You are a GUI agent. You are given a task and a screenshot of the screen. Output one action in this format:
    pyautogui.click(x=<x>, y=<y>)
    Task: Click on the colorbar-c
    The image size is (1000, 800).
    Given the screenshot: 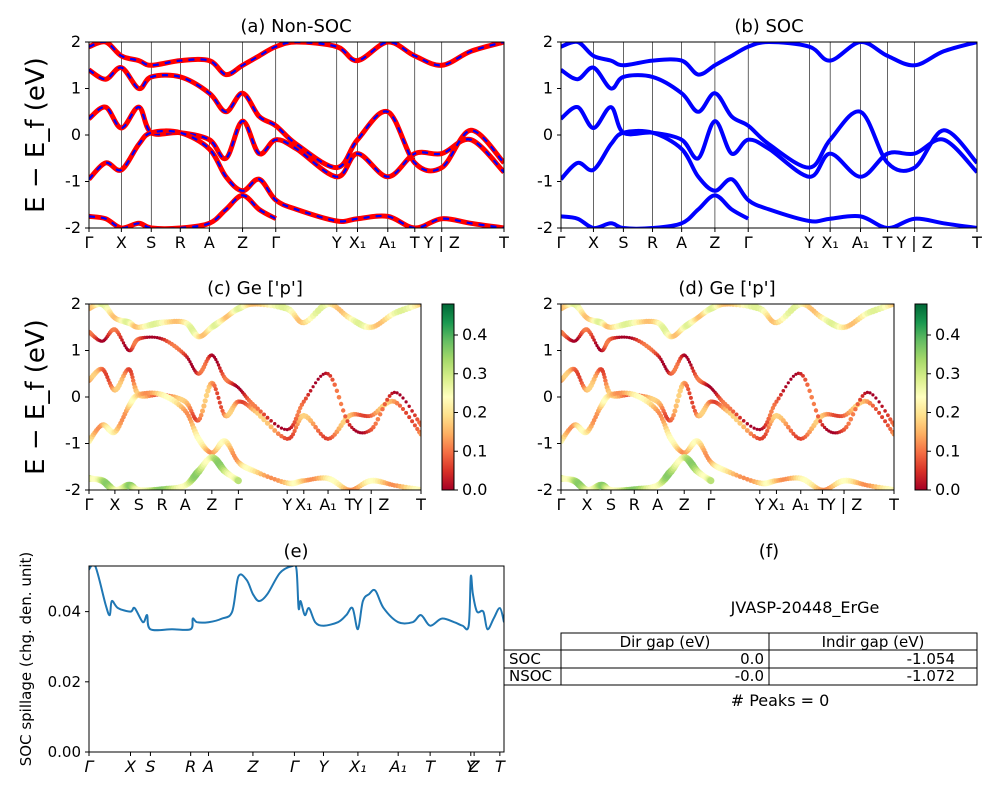 What is the action you would take?
    pyautogui.click(x=448, y=397)
    